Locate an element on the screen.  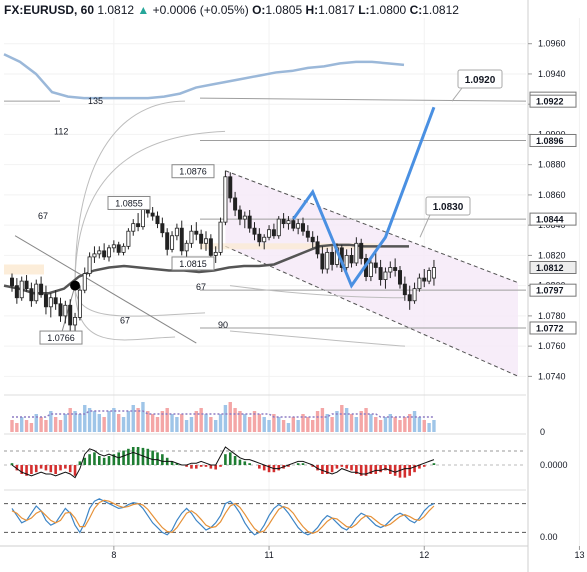
price-box is located at coordinates (129, 202).